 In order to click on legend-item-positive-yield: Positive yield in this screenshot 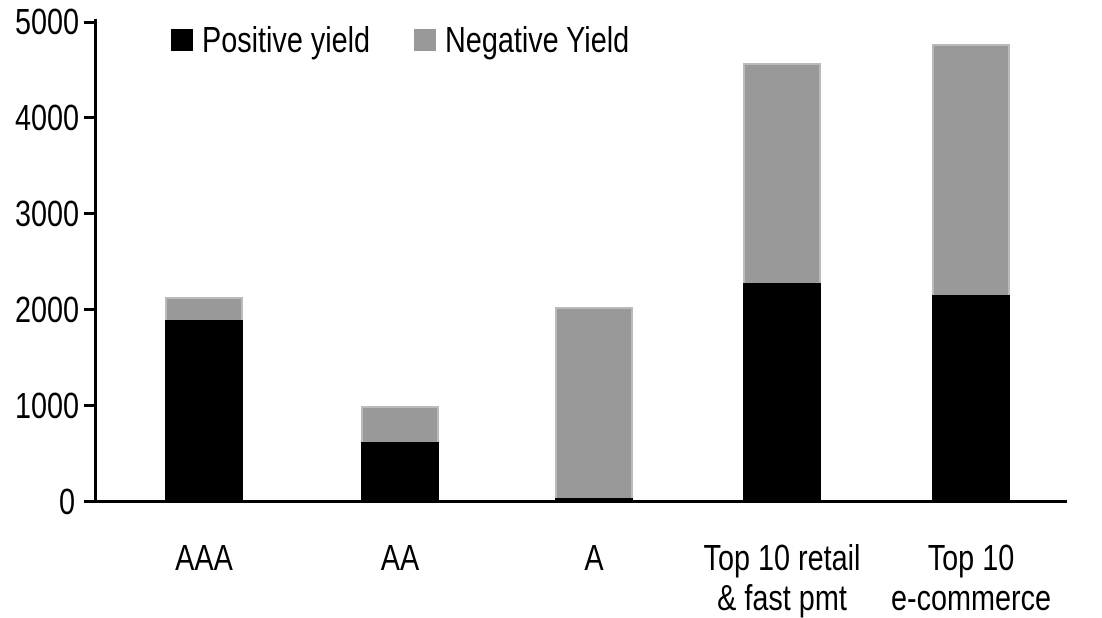, I will do `click(291, 39)`.